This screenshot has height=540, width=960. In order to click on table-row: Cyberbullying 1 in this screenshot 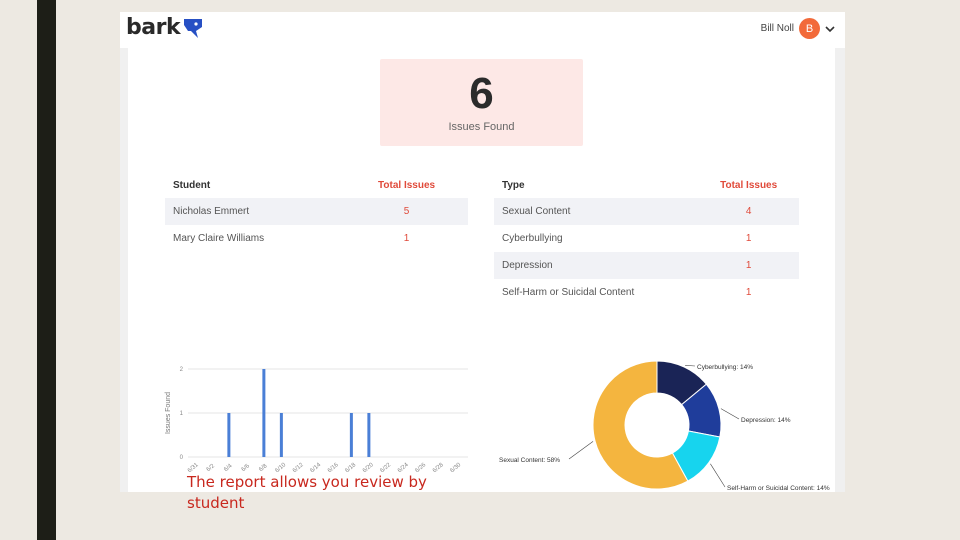, I will do `click(646, 238)`.